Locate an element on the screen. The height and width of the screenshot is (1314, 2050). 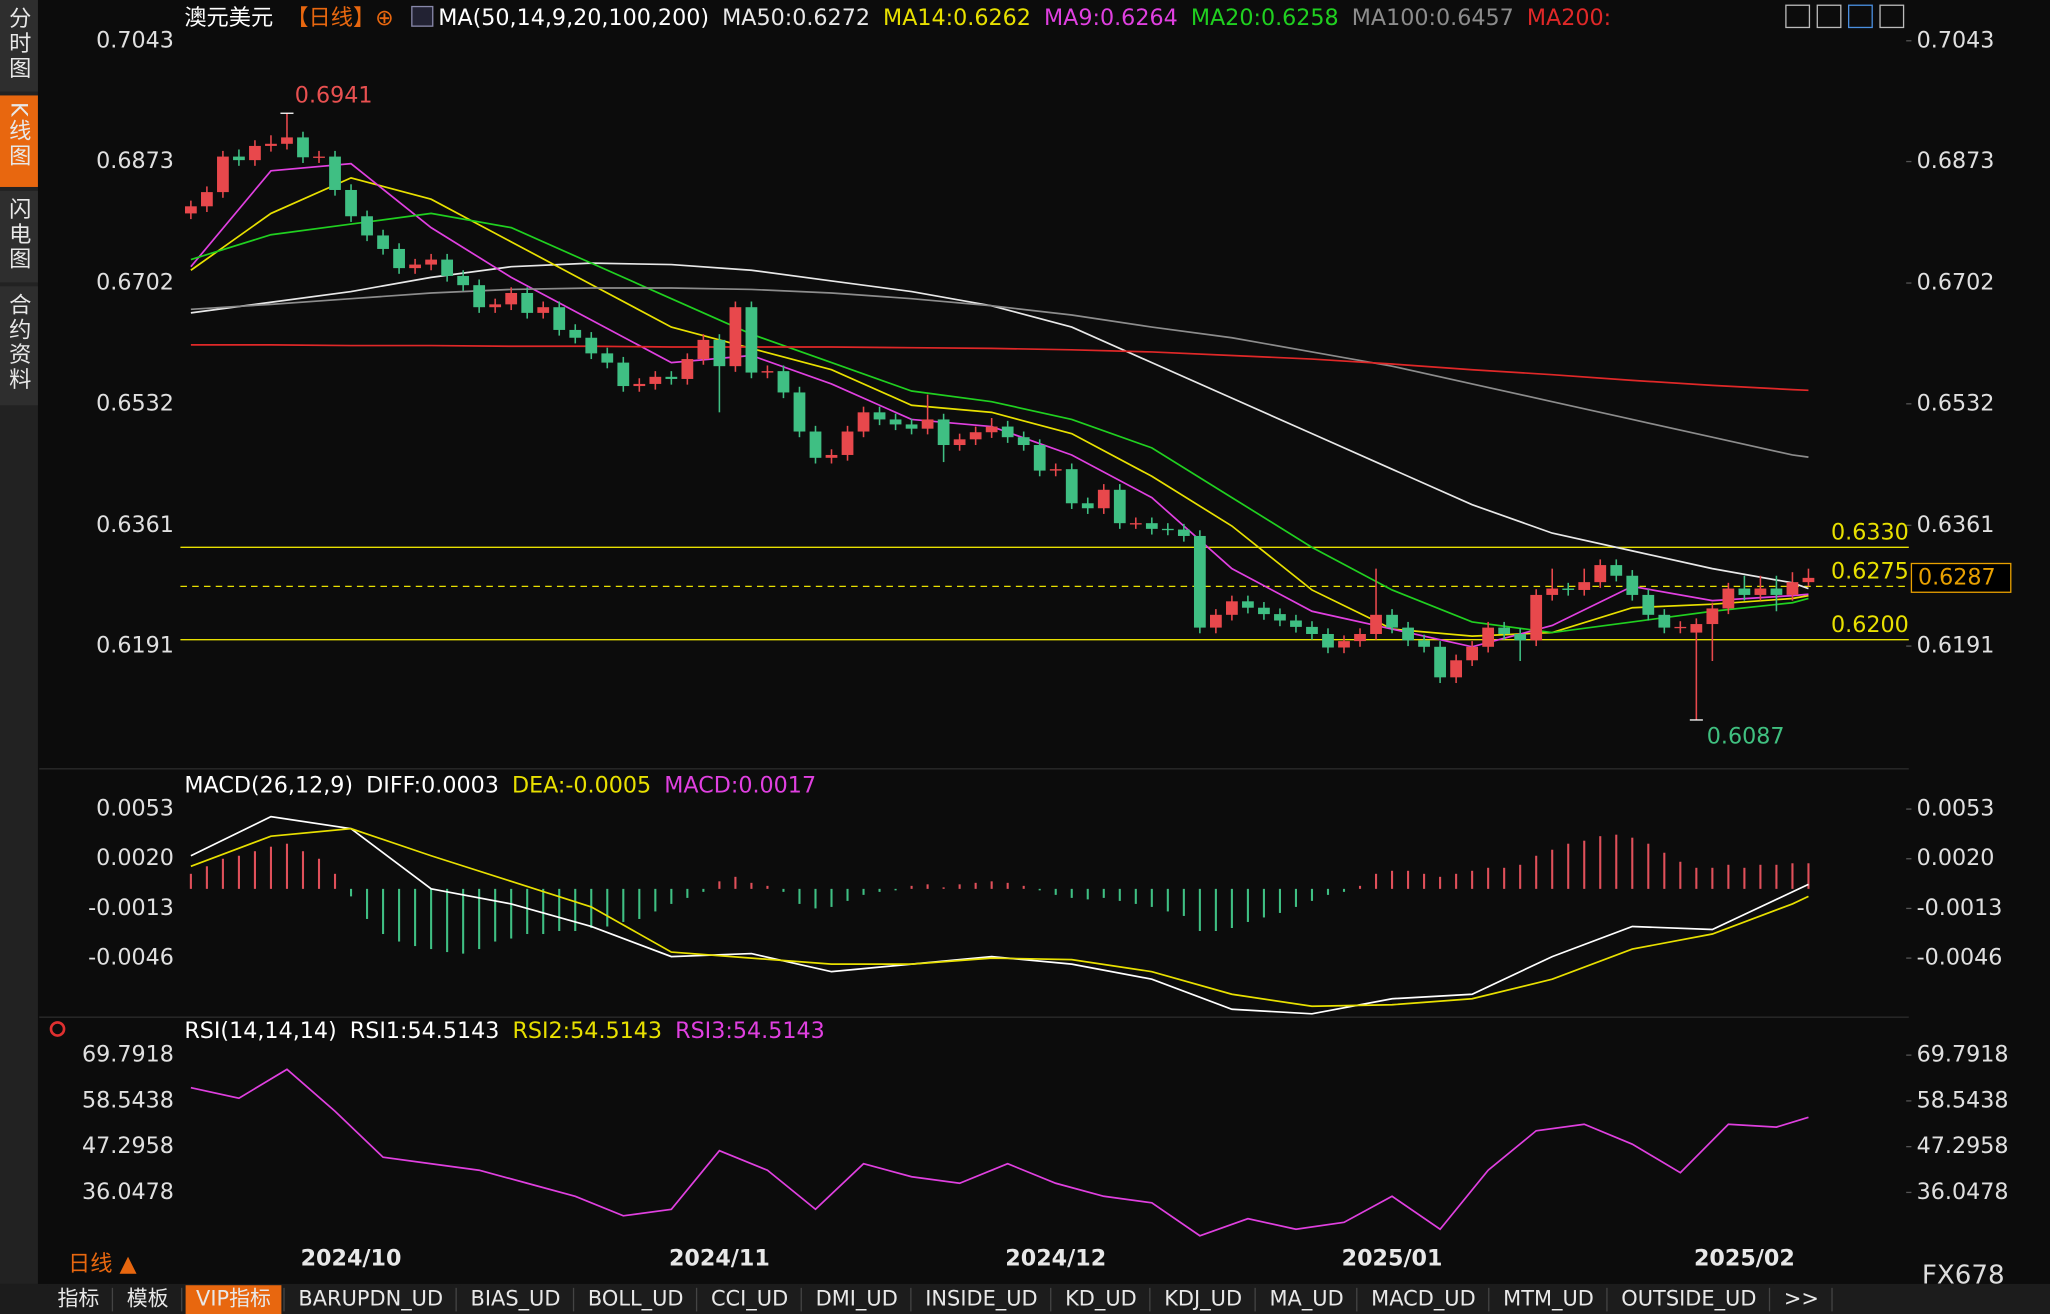
legend-entry: MA14:0.6262 is located at coordinates (957, 18).